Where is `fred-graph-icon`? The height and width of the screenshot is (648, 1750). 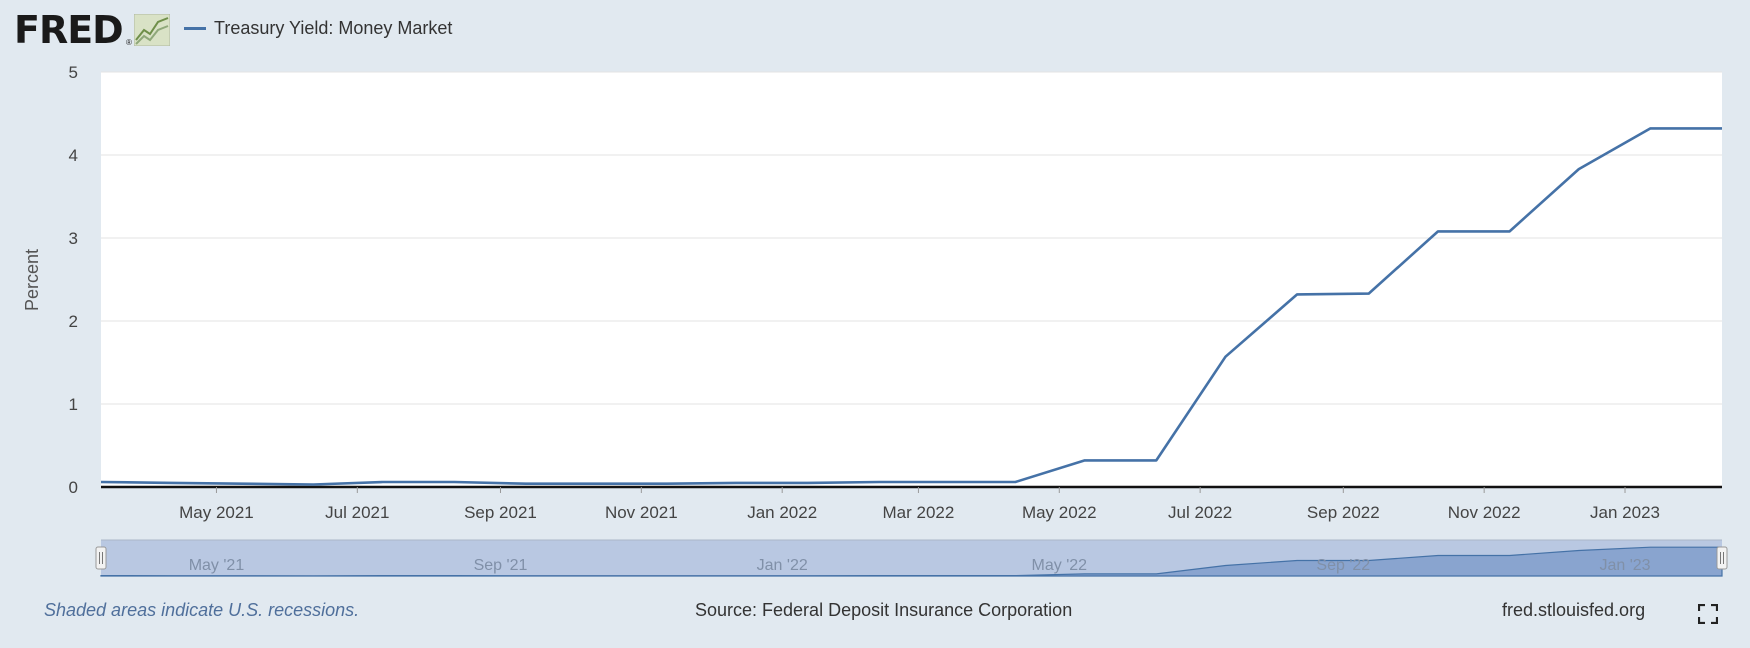
fred-graph-icon is located at coordinates (152, 30).